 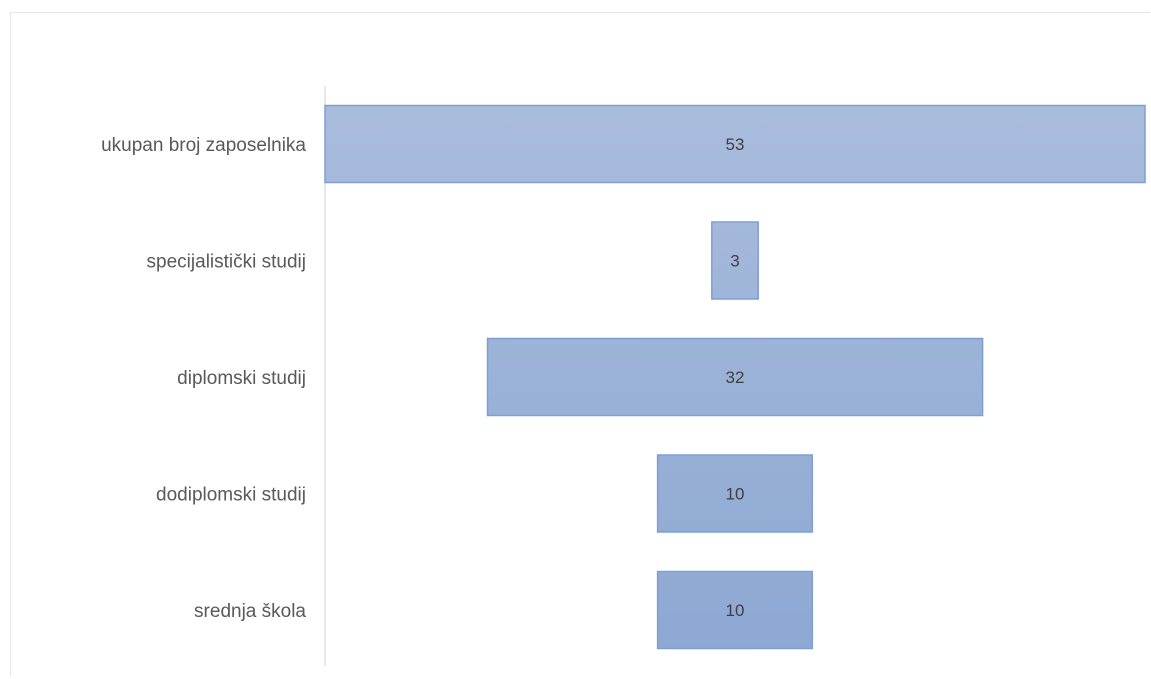 I want to click on data-label: 3, so click(x=734, y=261).